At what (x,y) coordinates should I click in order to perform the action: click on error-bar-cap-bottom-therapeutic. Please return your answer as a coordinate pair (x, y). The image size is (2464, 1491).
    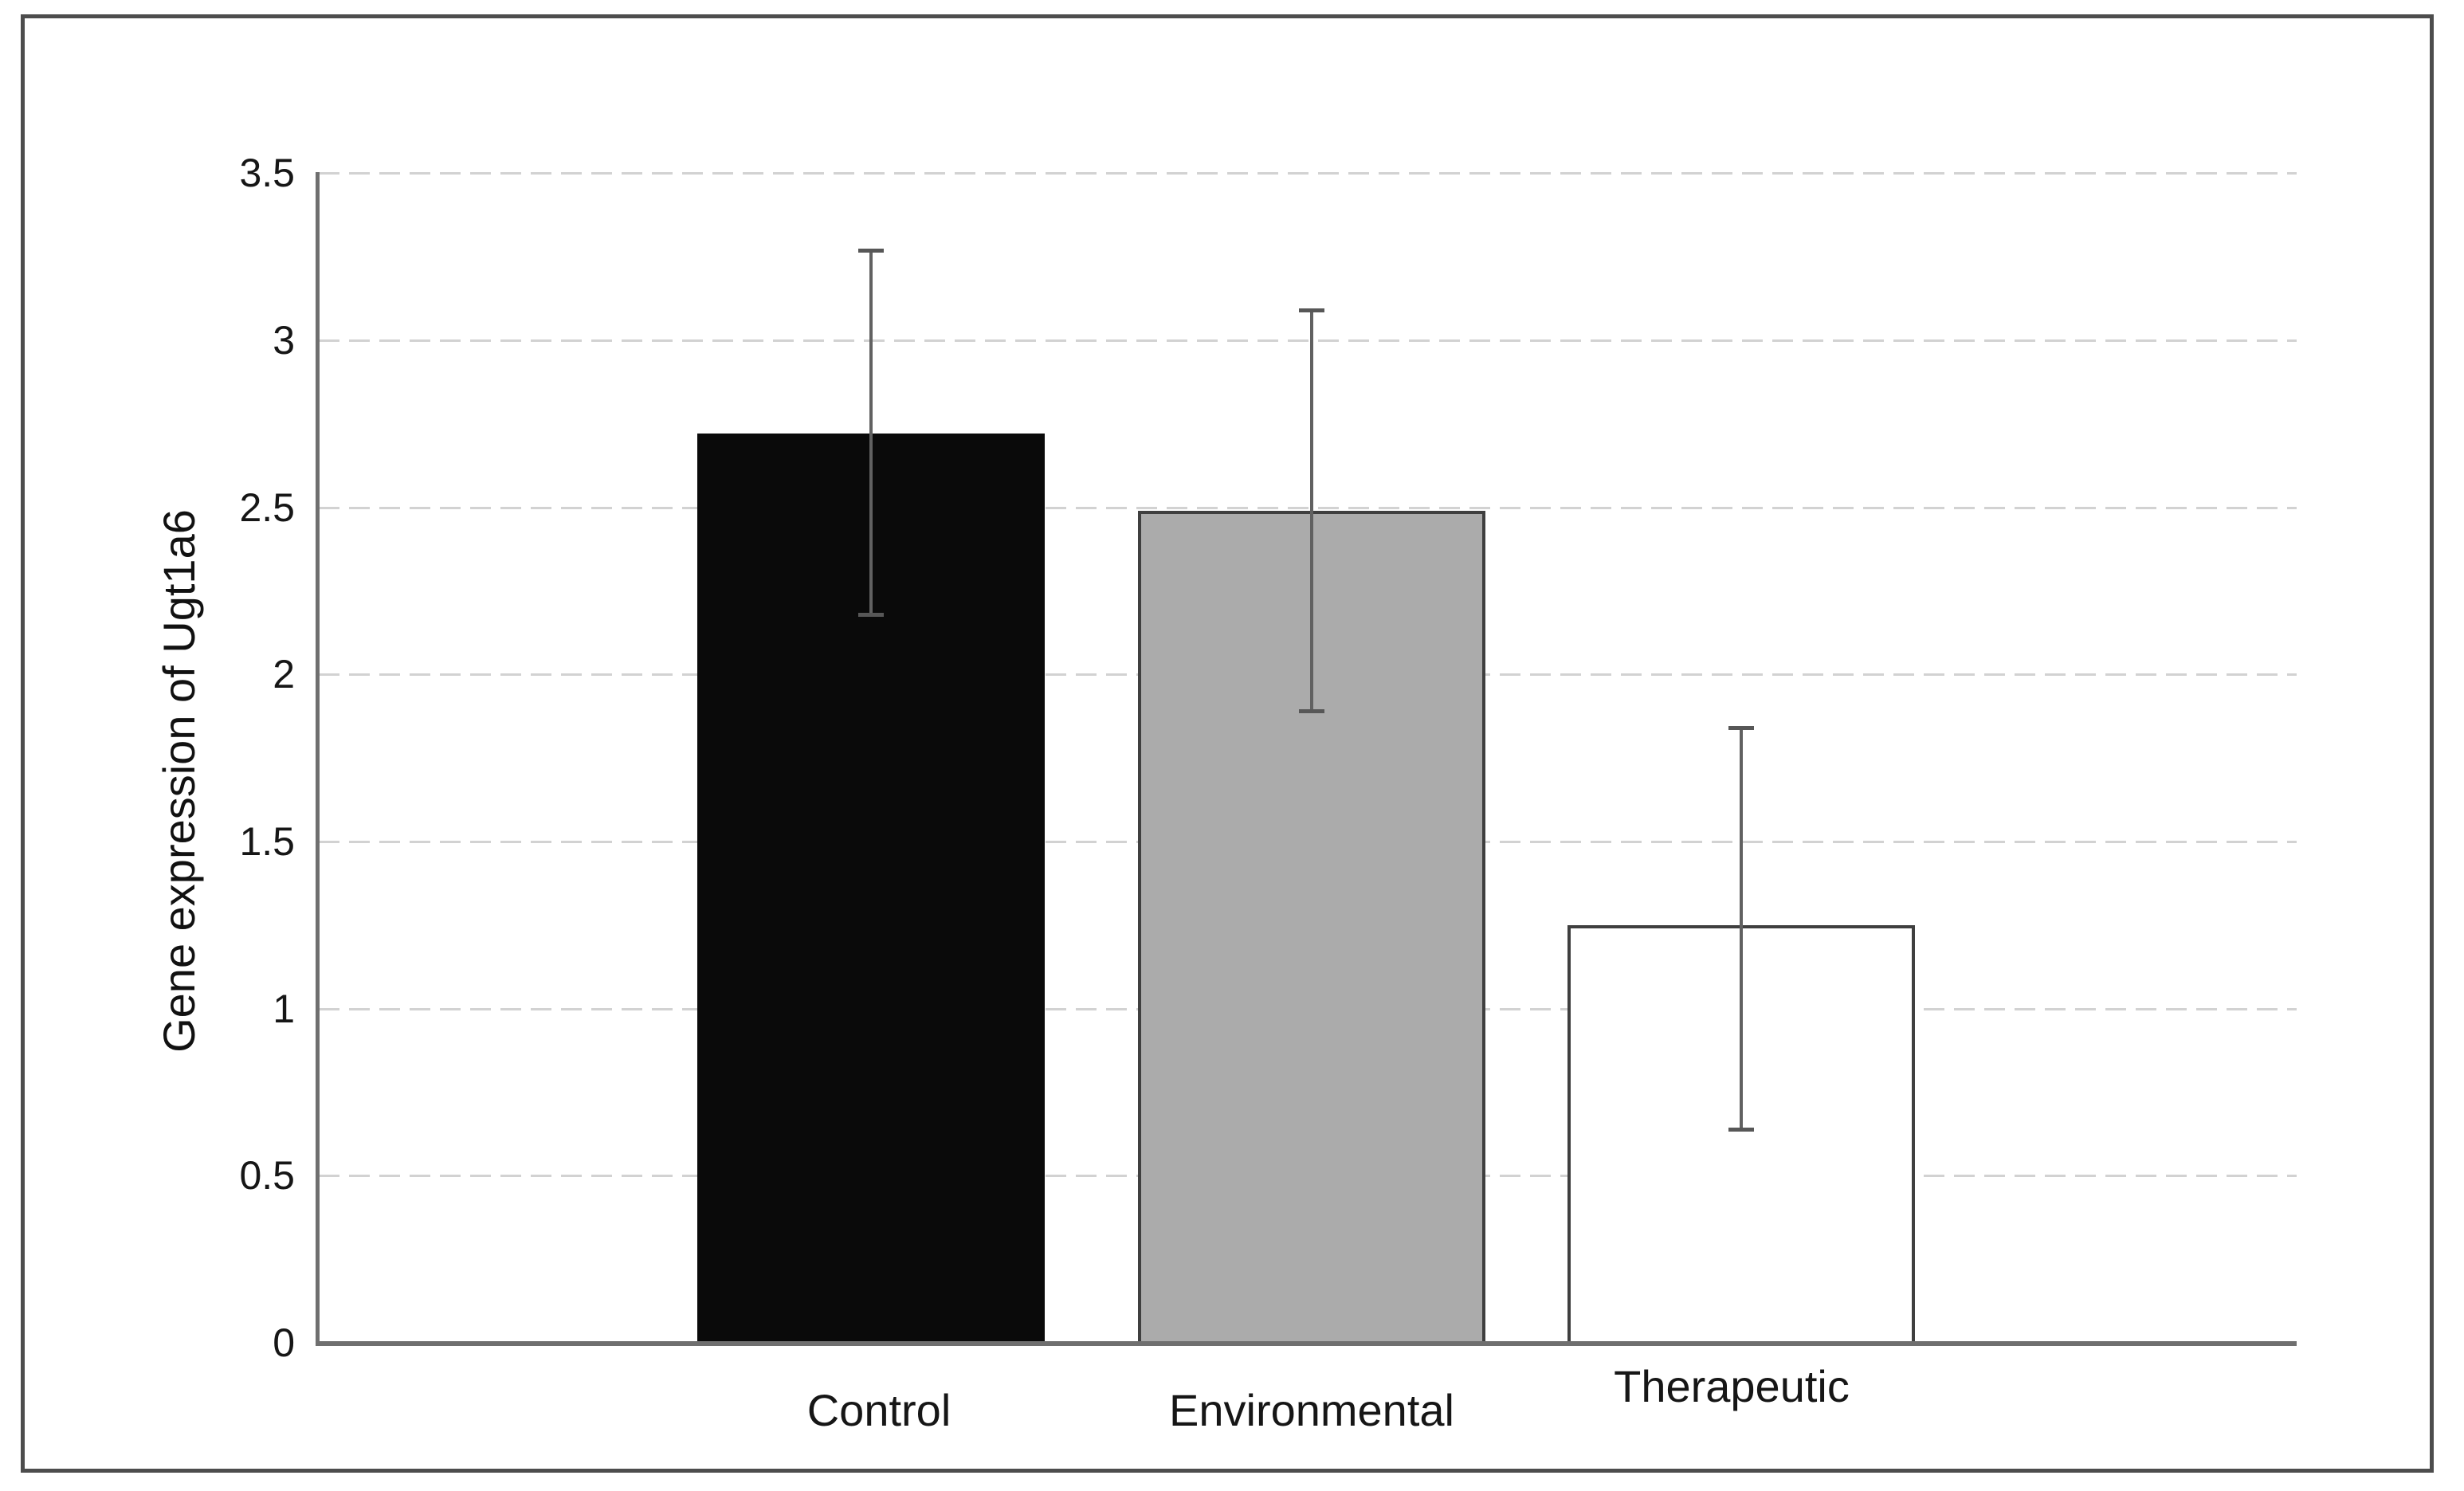
    Looking at the image, I should click on (1741, 1129).